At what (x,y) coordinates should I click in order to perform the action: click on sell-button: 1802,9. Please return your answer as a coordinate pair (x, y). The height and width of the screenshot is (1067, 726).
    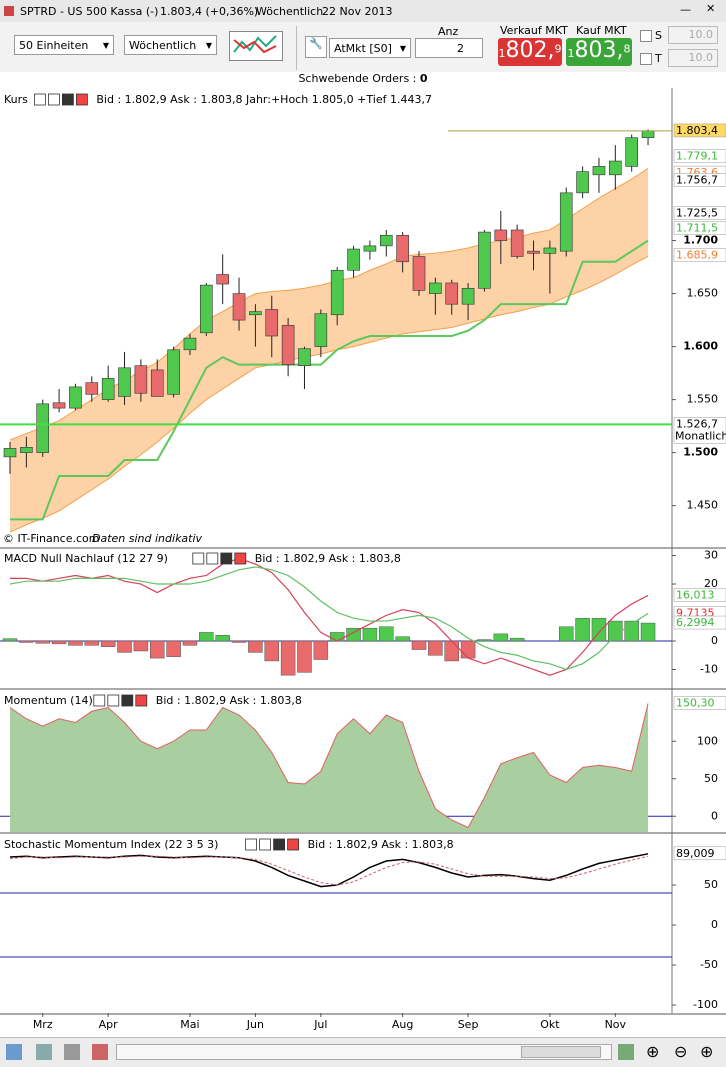
    Looking at the image, I should click on (530, 52).